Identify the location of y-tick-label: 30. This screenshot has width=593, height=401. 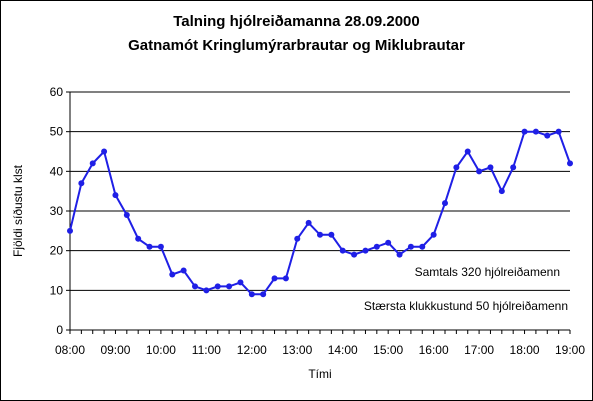
(57, 211).